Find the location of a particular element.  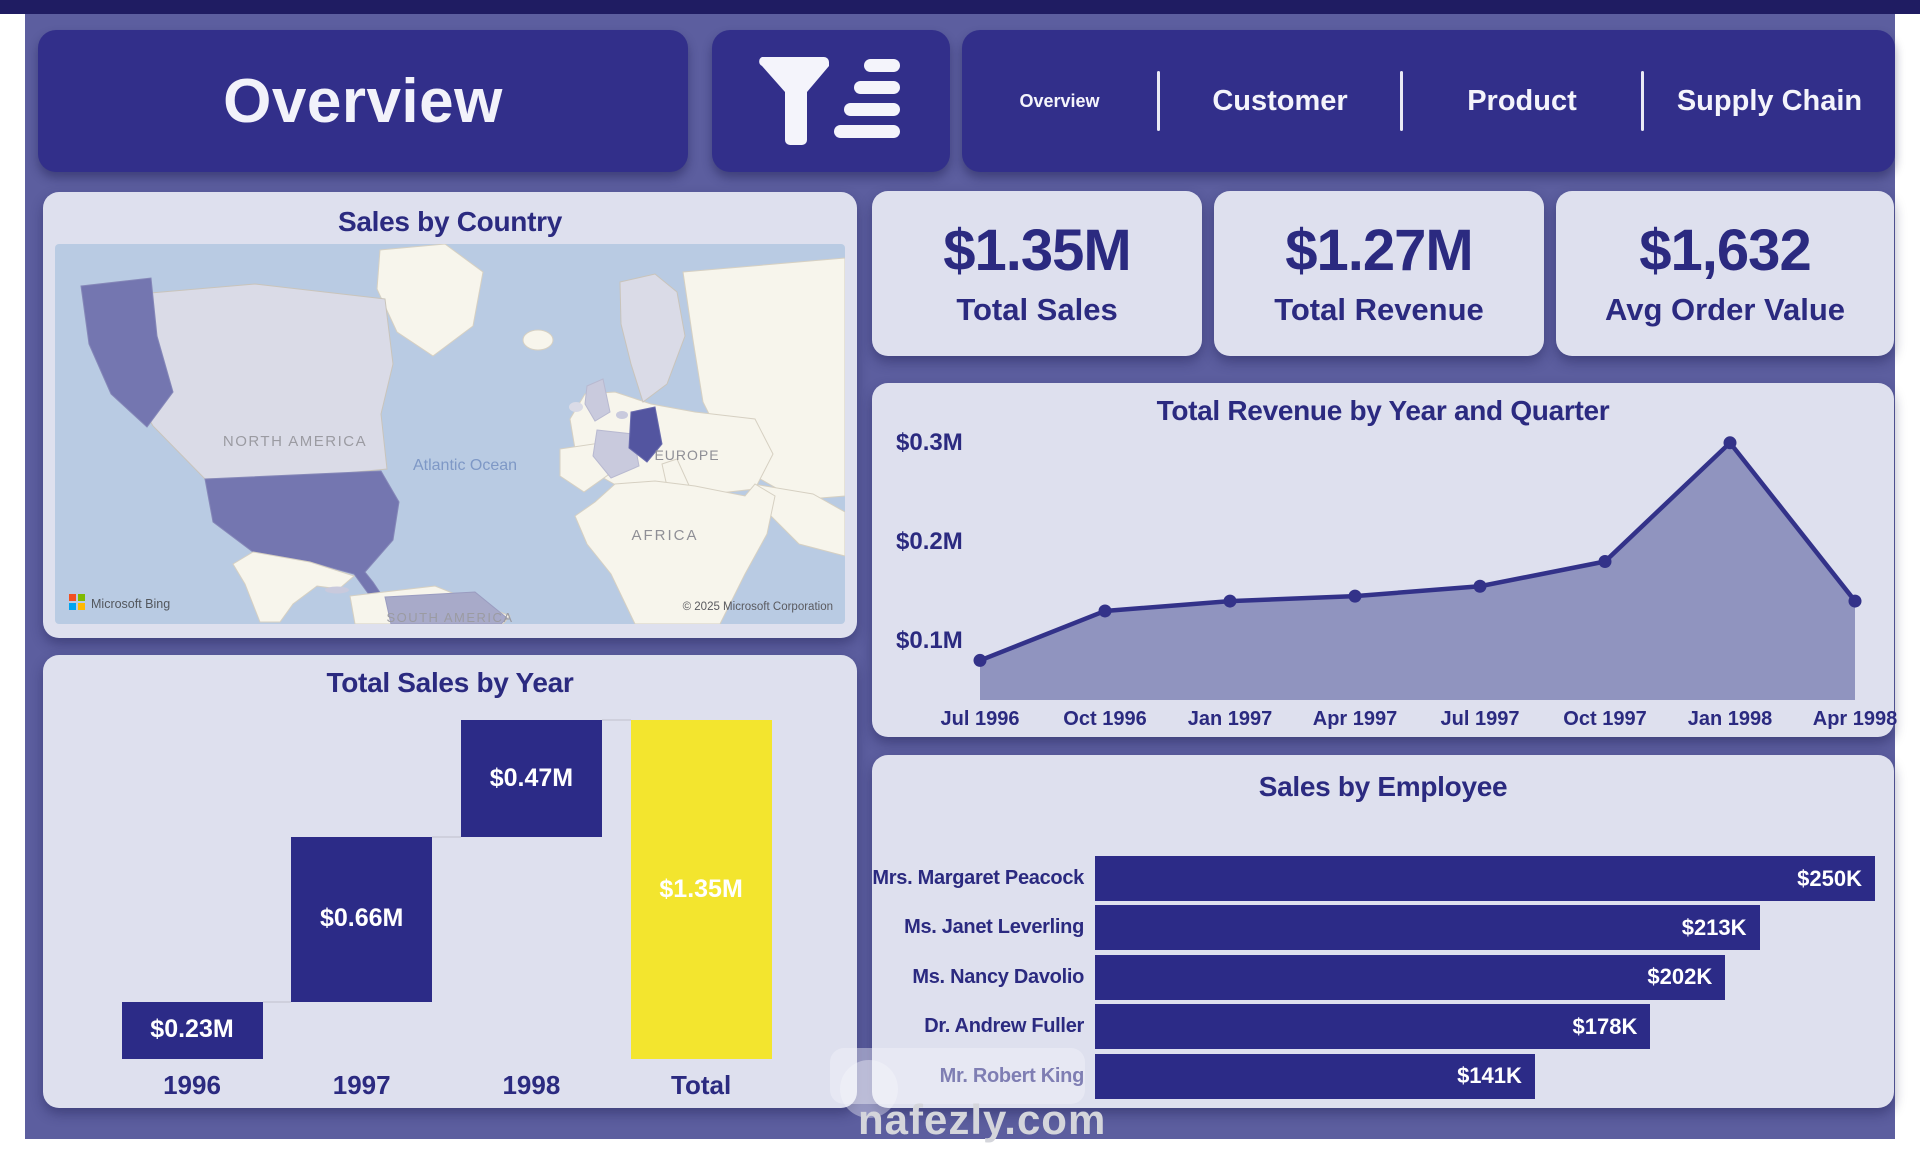

area-ytick-label: $0.3M is located at coordinates (929, 442).